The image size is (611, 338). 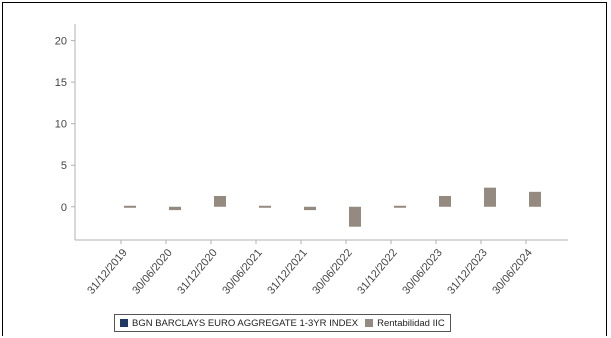 What do you see at coordinates (332, 272) in the screenshot?
I see `x-tick-label: 30/06/2022` at bounding box center [332, 272].